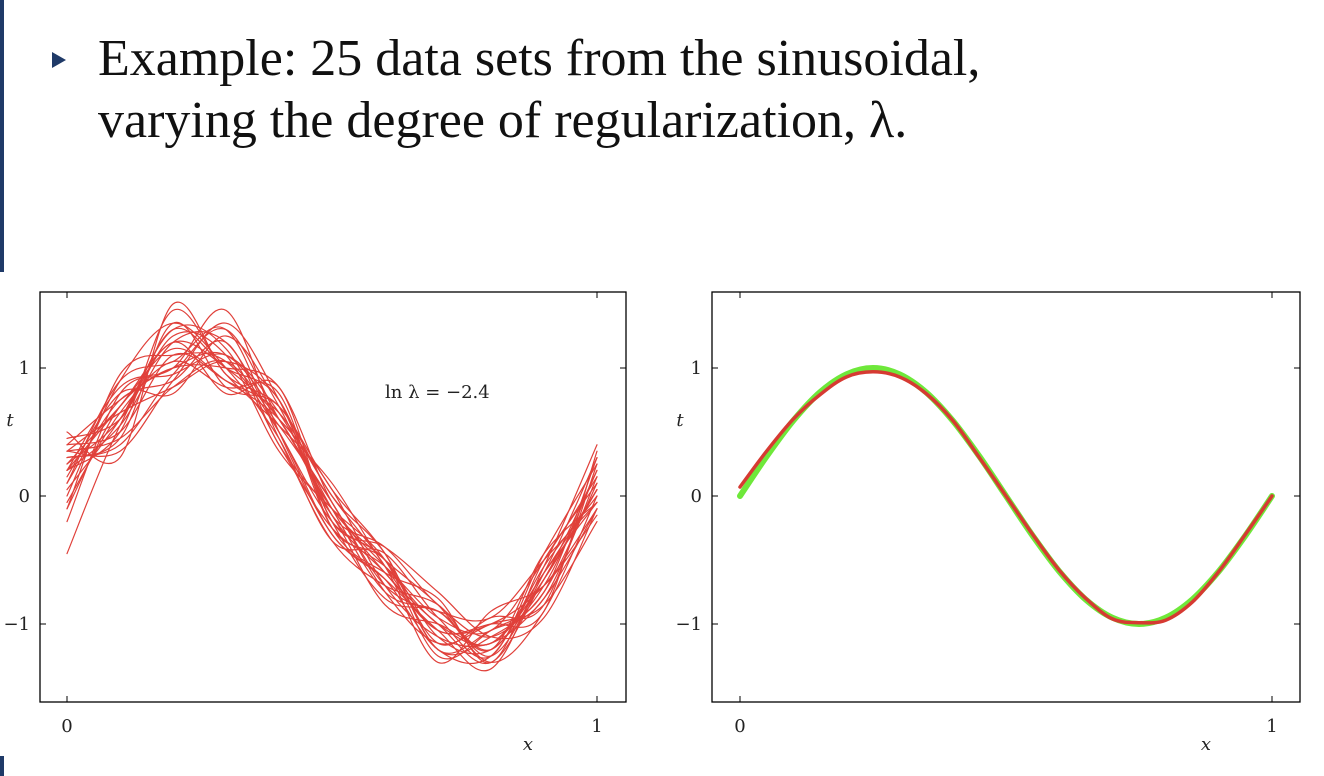 Image resolution: width=1324 pixels, height=776 pixels. What do you see at coordinates (1206, 744) in the screenshot?
I see `right-x-axis-label: x` at bounding box center [1206, 744].